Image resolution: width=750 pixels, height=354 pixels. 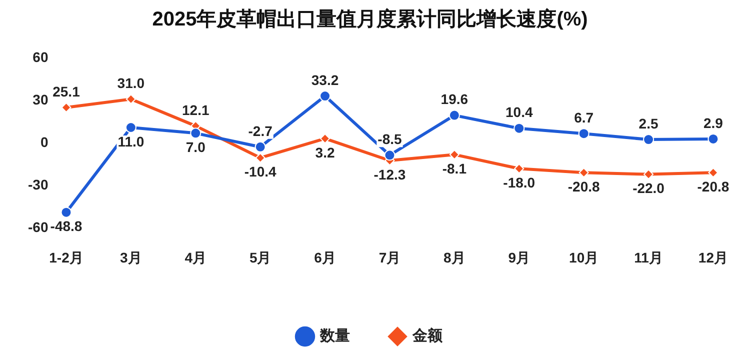 I want to click on x-tick-label: 3月, so click(x=131, y=257).